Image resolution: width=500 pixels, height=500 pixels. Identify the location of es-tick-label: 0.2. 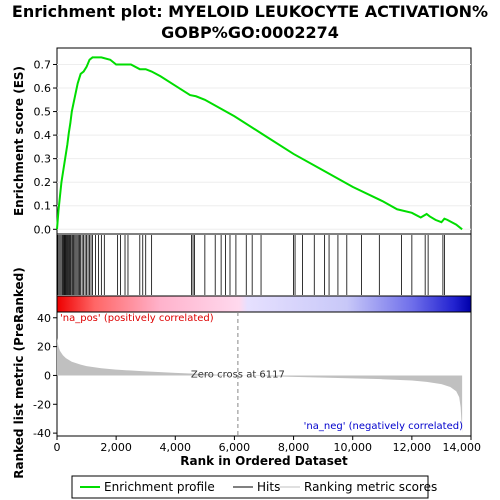
(43, 182).